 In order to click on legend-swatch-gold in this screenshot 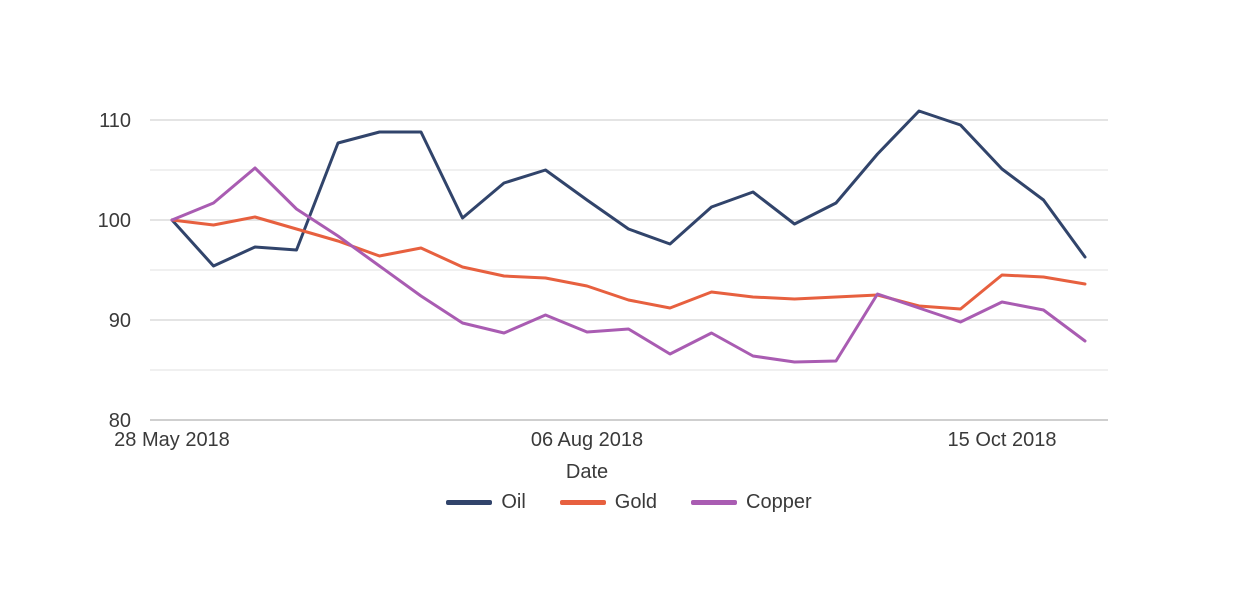, I will do `click(582, 502)`.